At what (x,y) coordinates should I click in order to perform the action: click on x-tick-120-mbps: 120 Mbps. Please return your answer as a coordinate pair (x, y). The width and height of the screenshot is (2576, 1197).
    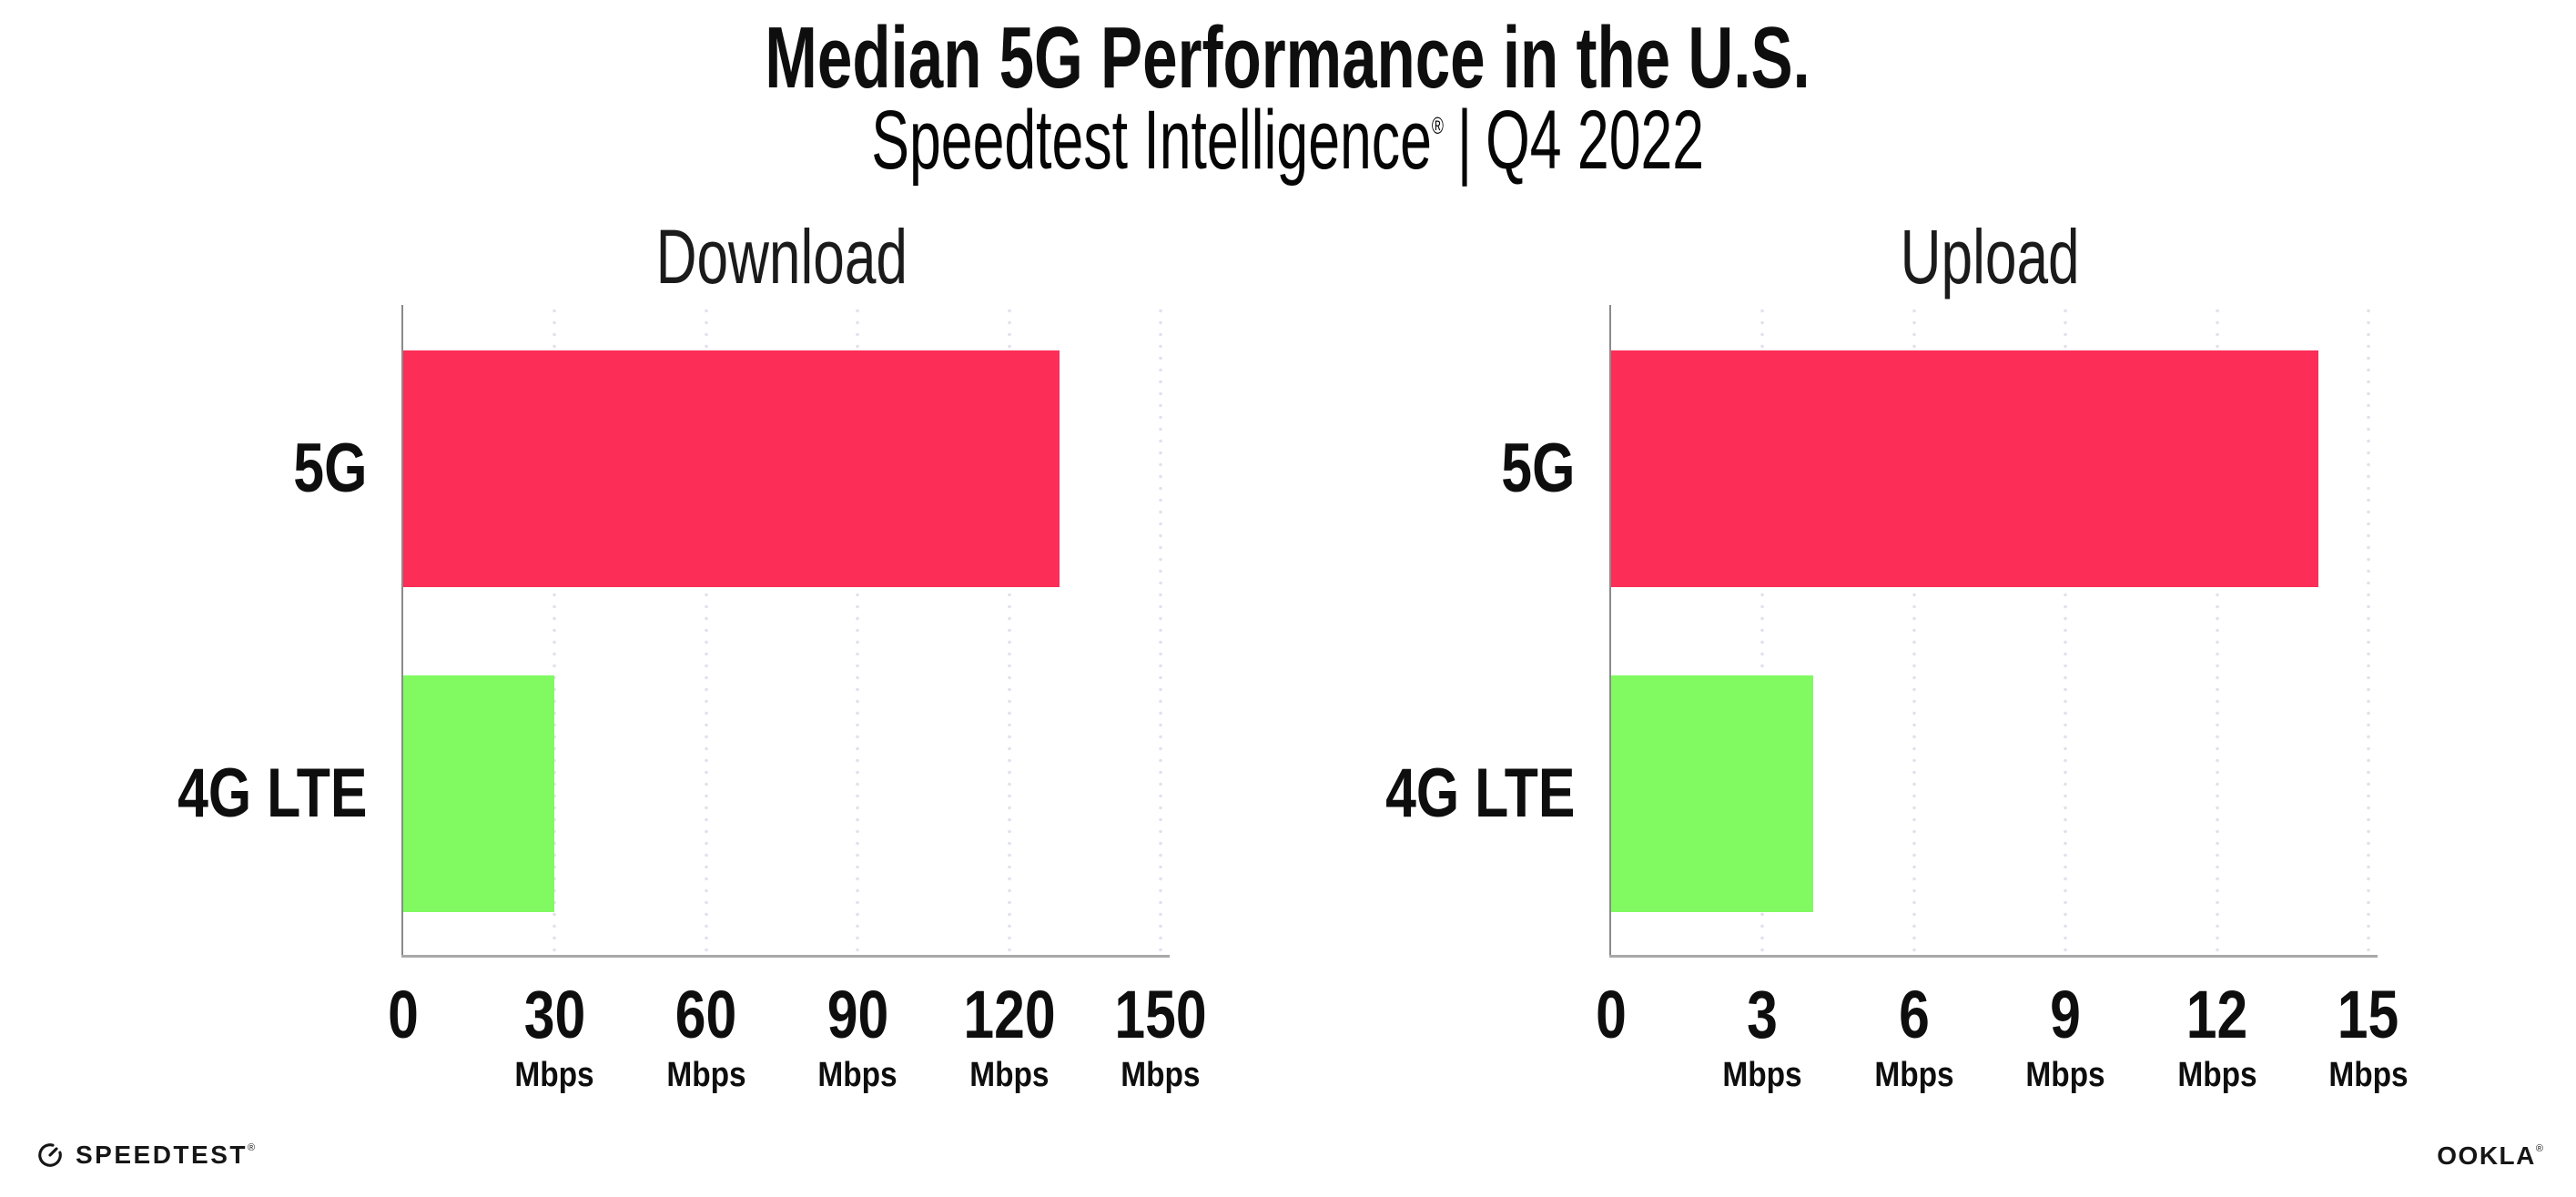
    Looking at the image, I should click on (1009, 1036).